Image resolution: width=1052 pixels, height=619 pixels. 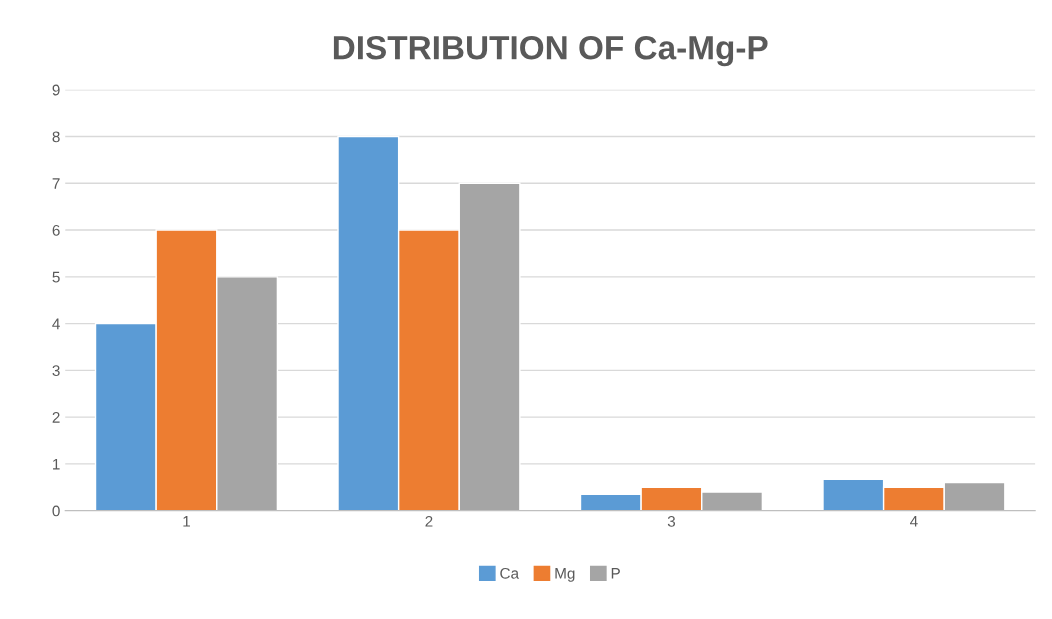 I want to click on legend-label: Mg, so click(x=565, y=575).